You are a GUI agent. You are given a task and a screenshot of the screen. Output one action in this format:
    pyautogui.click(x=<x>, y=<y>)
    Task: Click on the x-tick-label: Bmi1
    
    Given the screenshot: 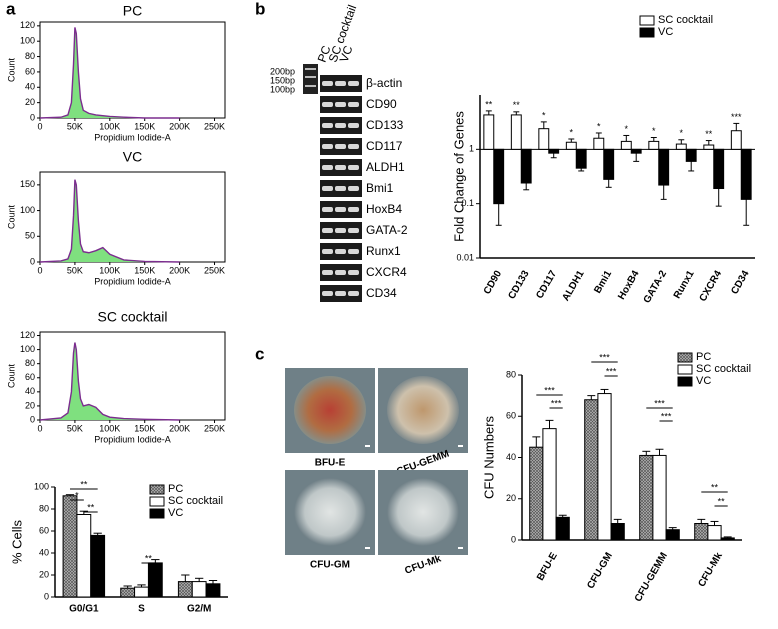 What is the action you would take?
    pyautogui.click(x=603, y=281)
    